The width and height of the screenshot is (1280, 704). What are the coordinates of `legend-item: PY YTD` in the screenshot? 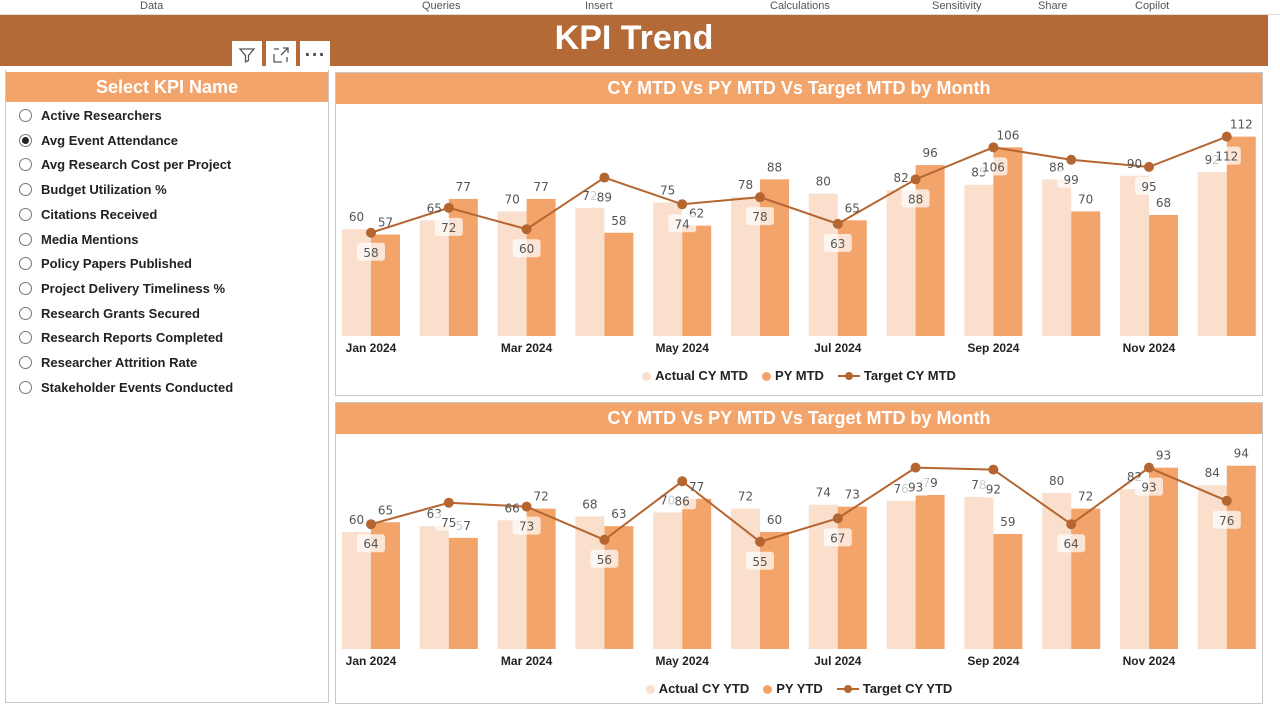 It's located at (793, 688).